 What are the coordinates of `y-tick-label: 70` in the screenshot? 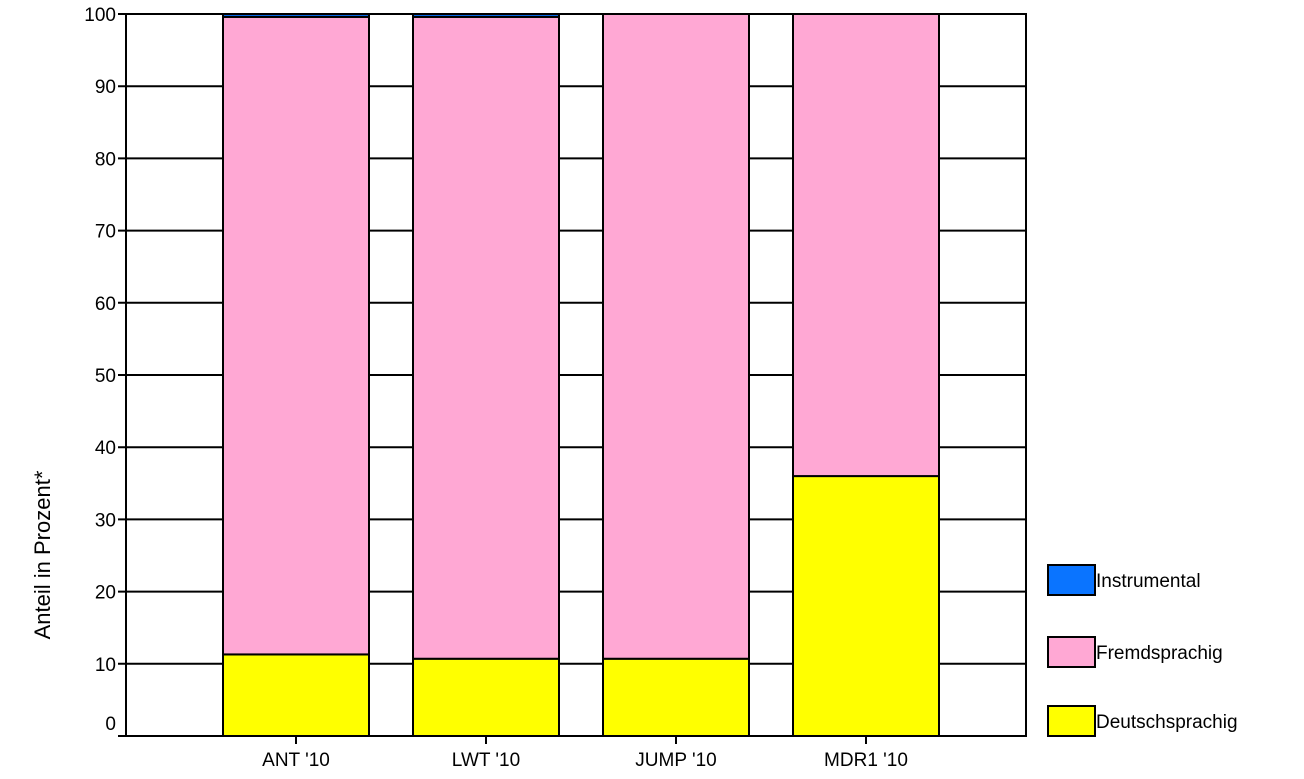 It's located at (105, 232).